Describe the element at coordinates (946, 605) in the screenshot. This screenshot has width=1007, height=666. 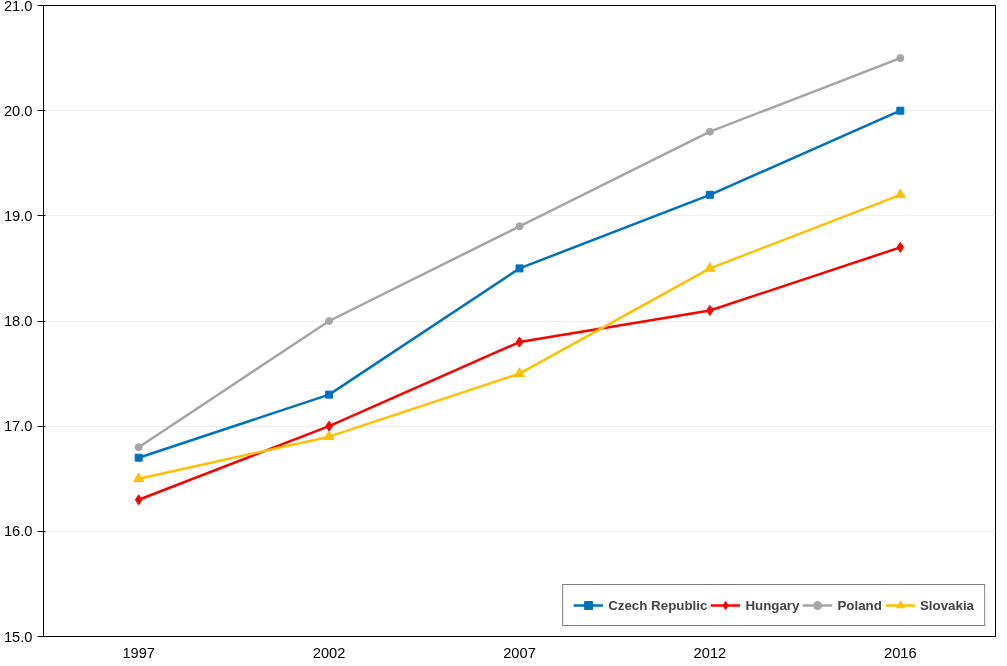
I see `legend-label: Slovakia` at that location.